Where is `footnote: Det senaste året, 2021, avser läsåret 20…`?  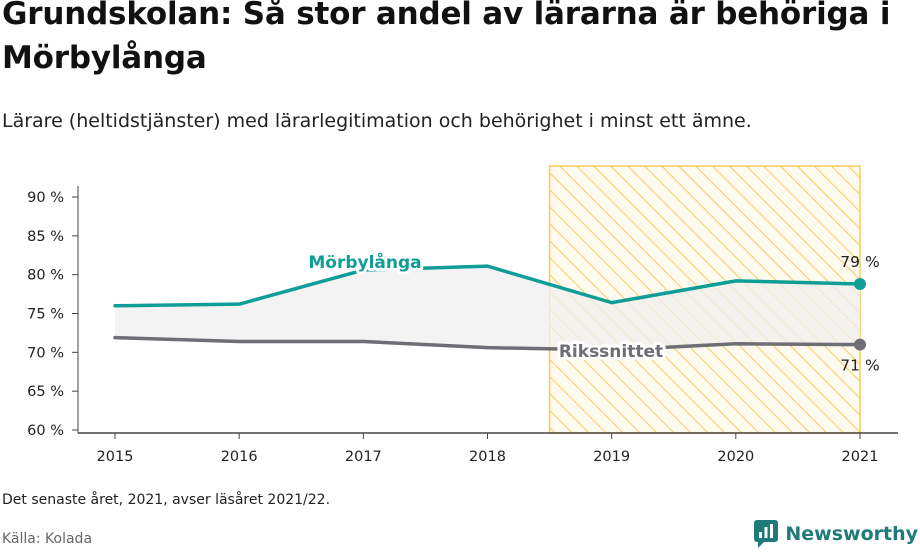 footnote: Det senaste året, 2021, avser läsåret 20… is located at coordinates (166, 500).